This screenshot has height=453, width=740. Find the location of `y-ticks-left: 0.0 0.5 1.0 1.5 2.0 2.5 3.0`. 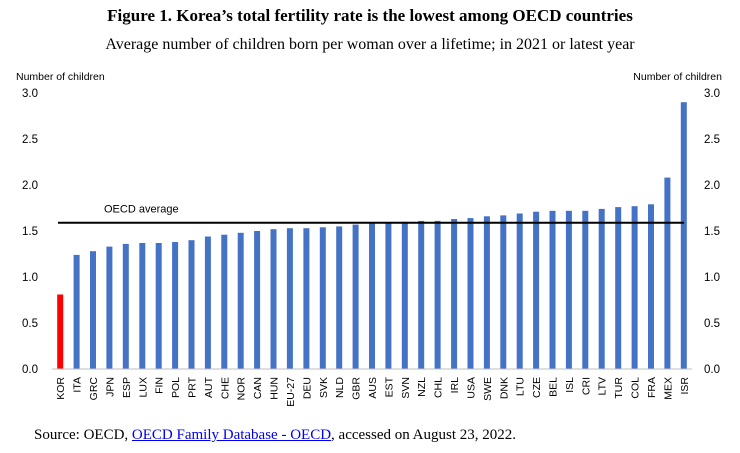

y-ticks-left: 0.0 0.5 1.0 1.5 2.0 2.5 3.0 is located at coordinates (30, 232).